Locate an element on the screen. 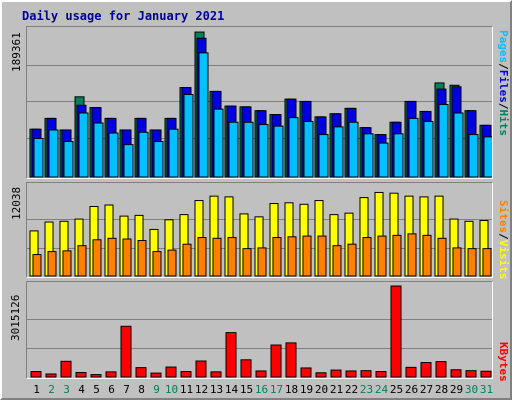 The height and width of the screenshot is (400, 512). x-tick-label: 24 is located at coordinates (381, 389).